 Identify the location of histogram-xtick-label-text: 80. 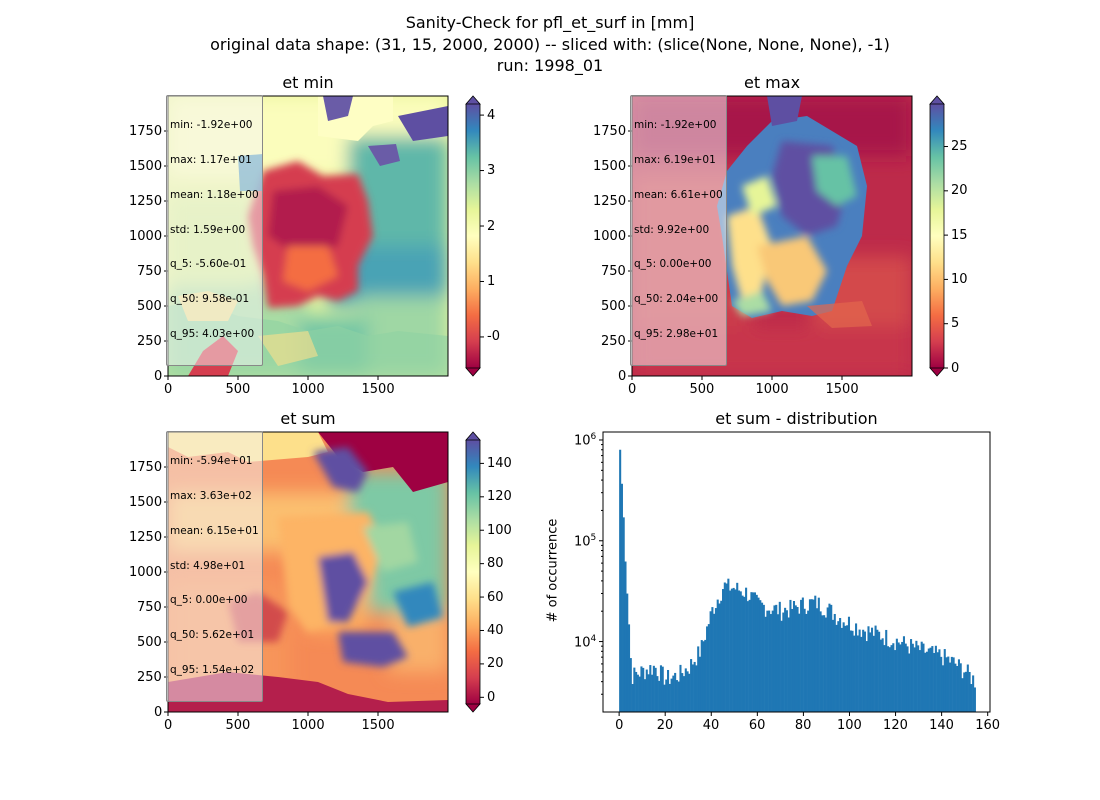
(803, 725).